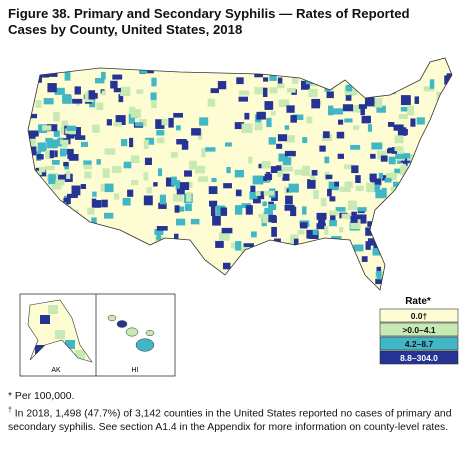  I want to click on legend-label: 0.0†, so click(419, 316).